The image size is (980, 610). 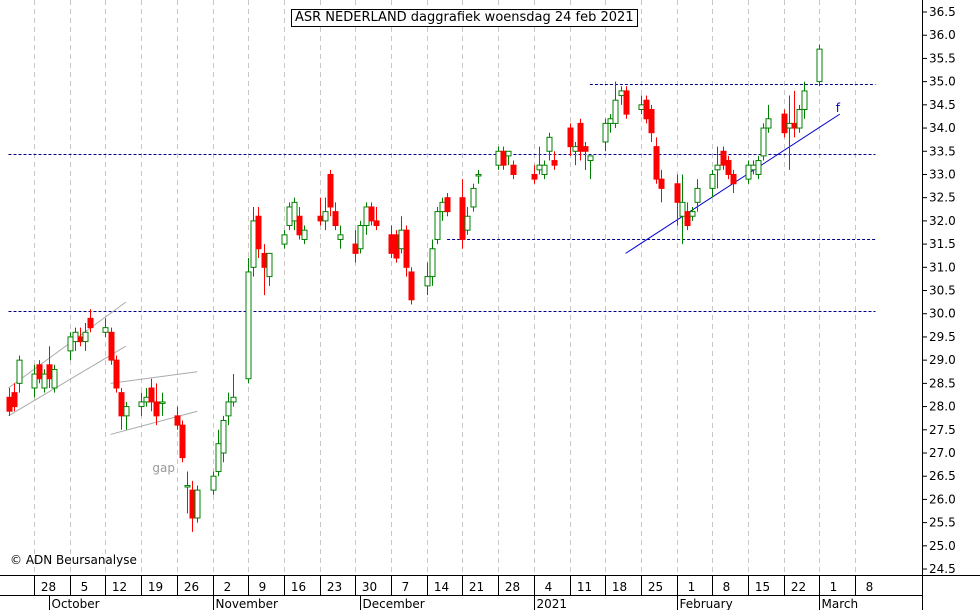 What do you see at coordinates (942, 174) in the screenshot?
I see `y-tick-label: 33.0` at bounding box center [942, 174].